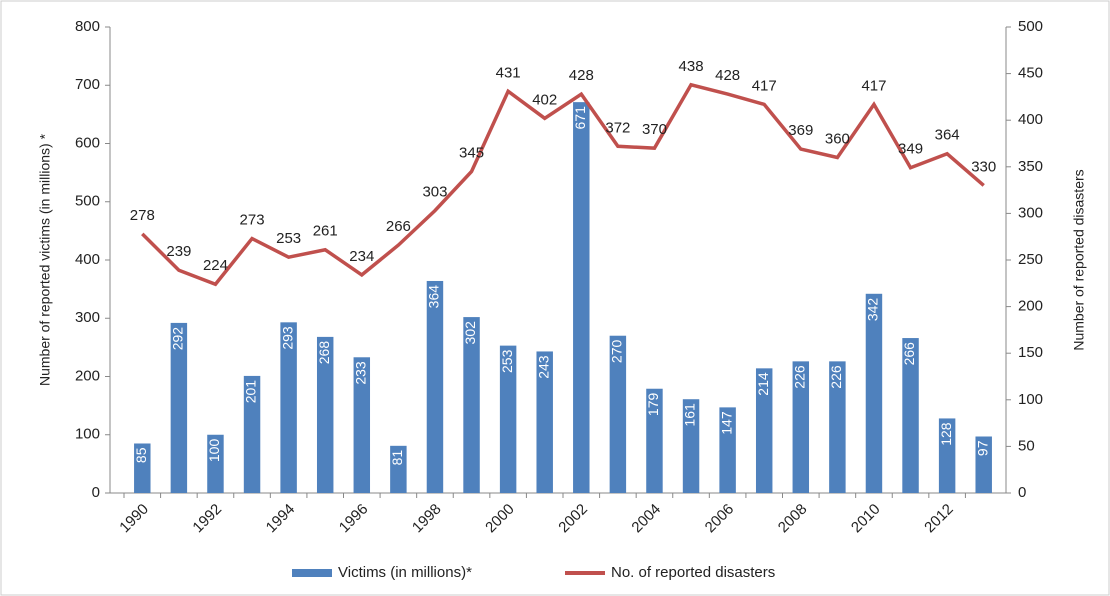 This screenshot has width=1110, height=596. I want to click on y2-tick-label: 50, so click(1026, 445).